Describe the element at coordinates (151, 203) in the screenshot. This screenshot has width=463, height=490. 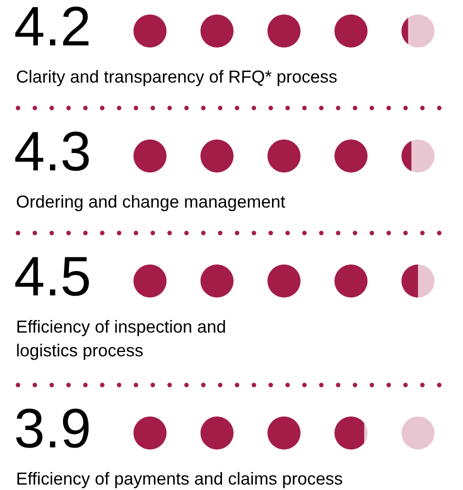
I see `category-label: Ordering and change management` at that location.